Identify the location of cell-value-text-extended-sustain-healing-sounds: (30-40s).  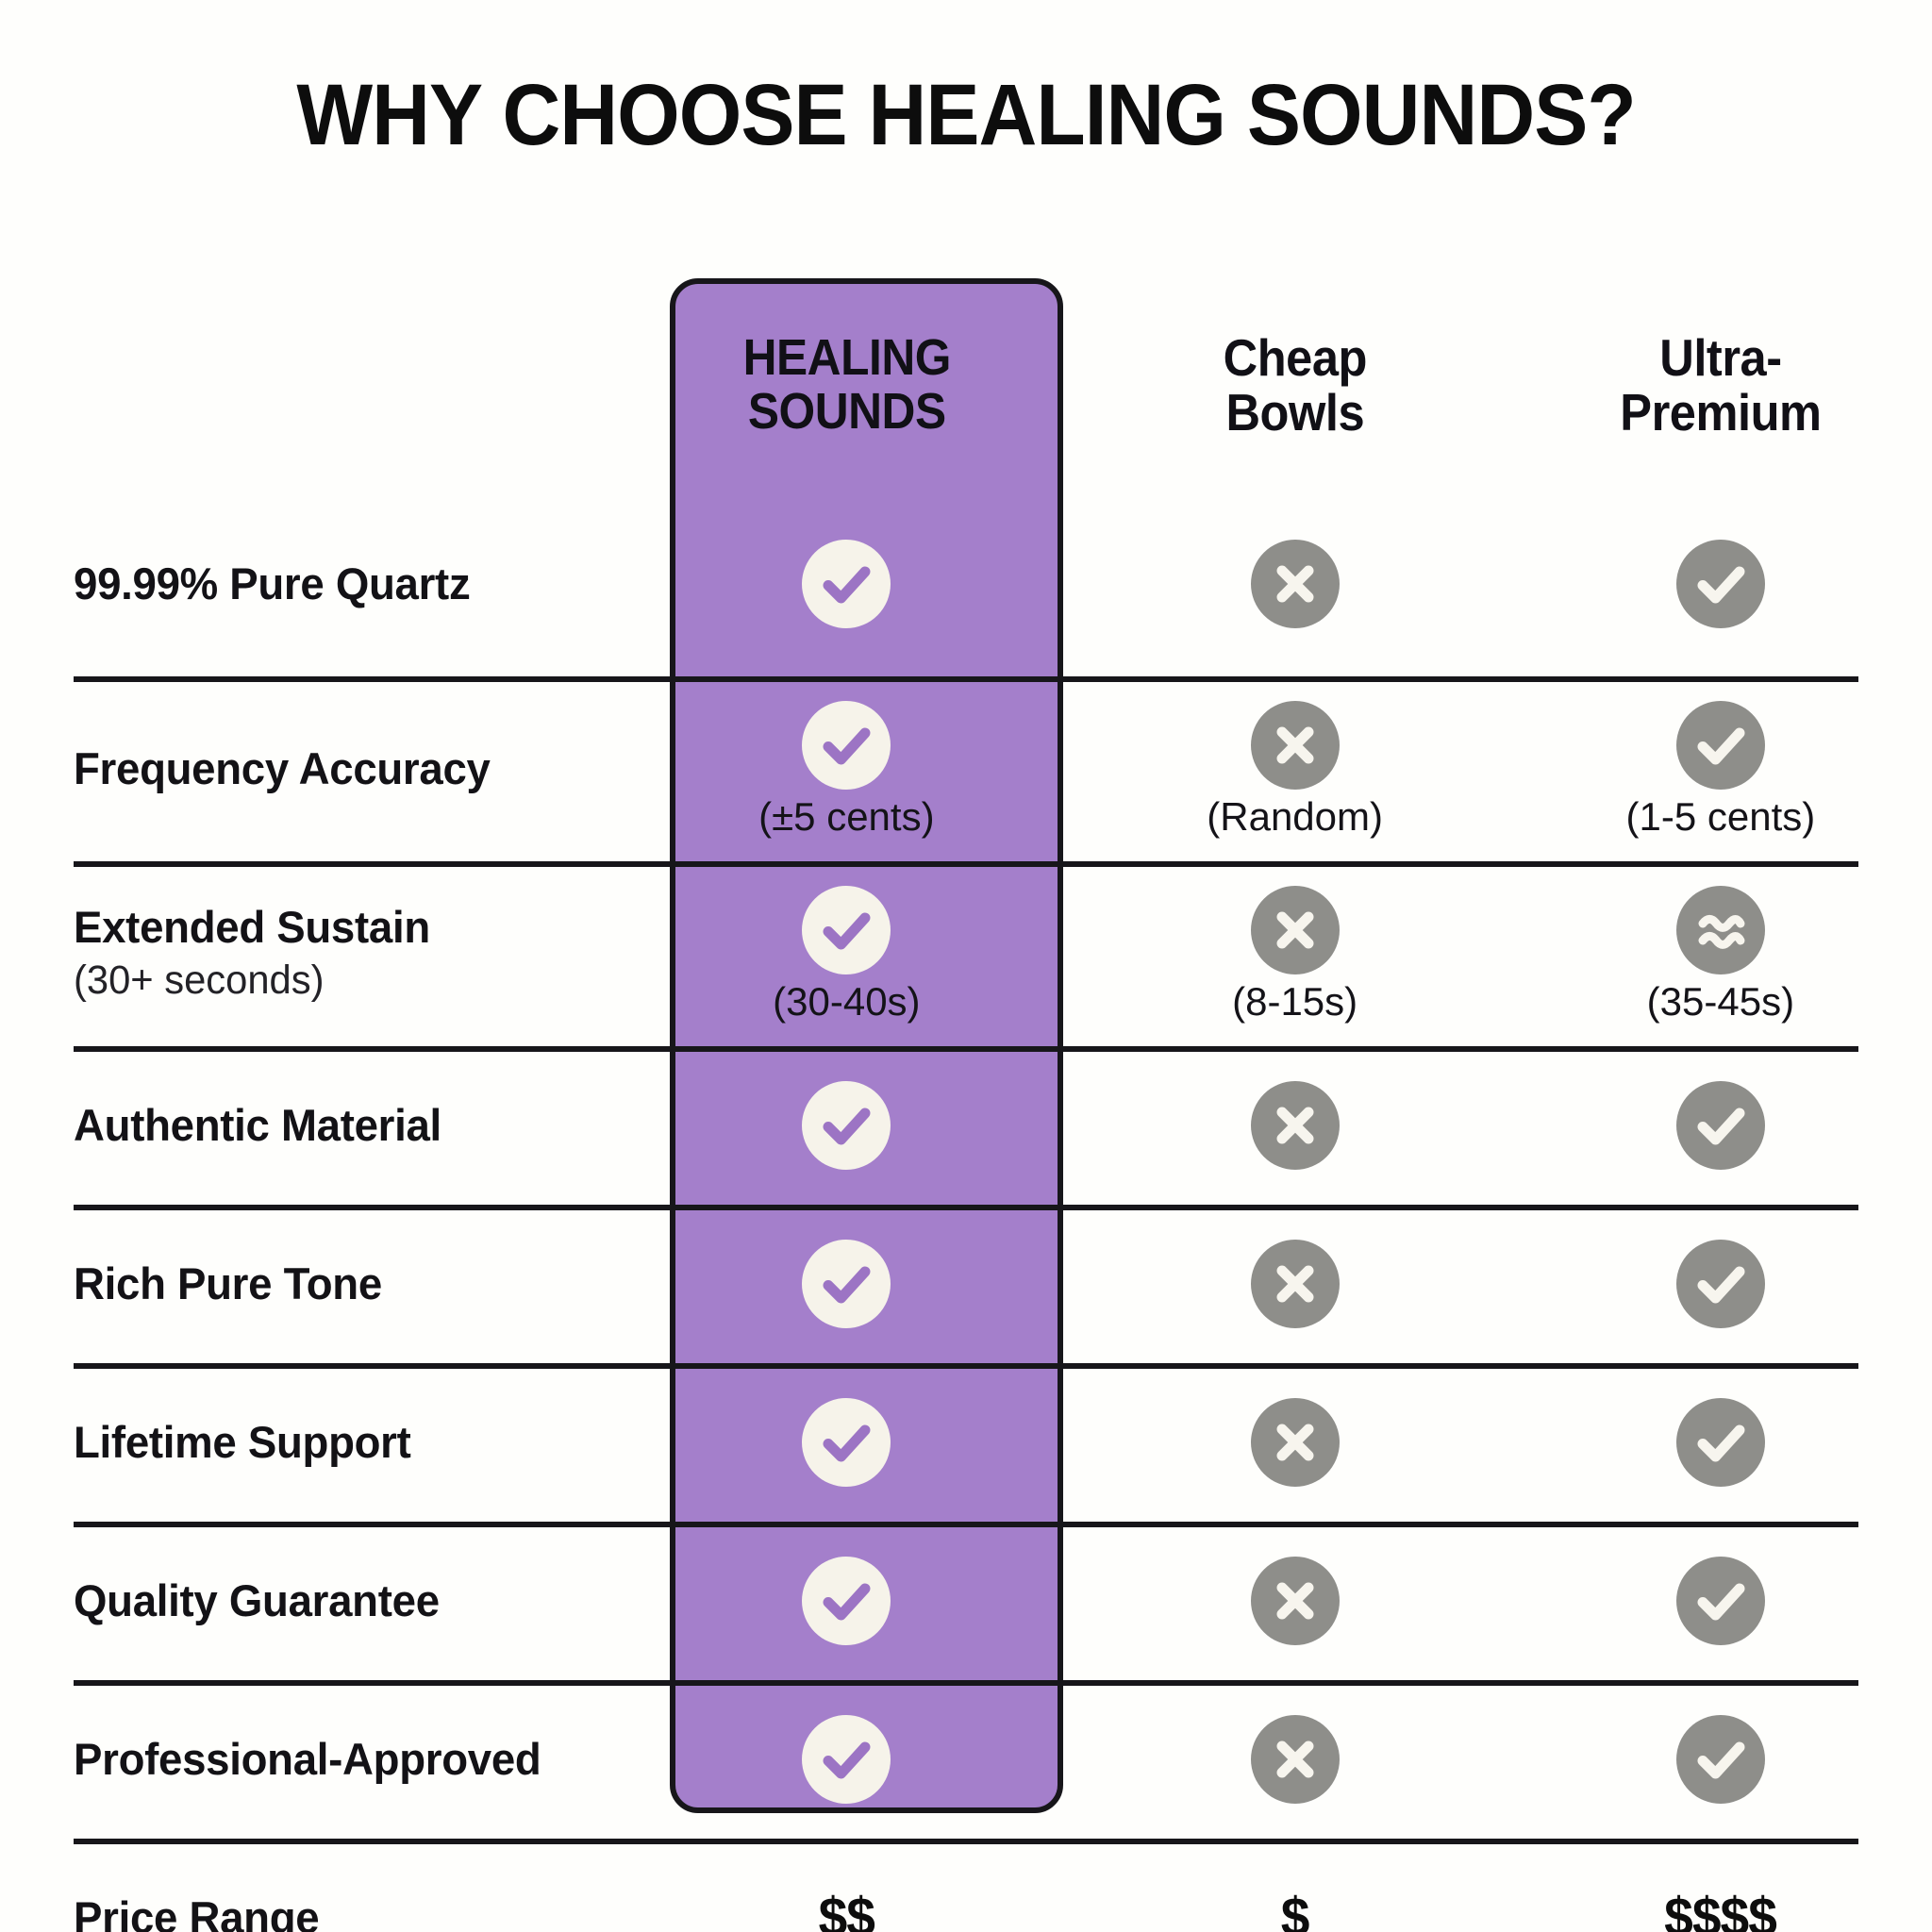
(847, 1001).